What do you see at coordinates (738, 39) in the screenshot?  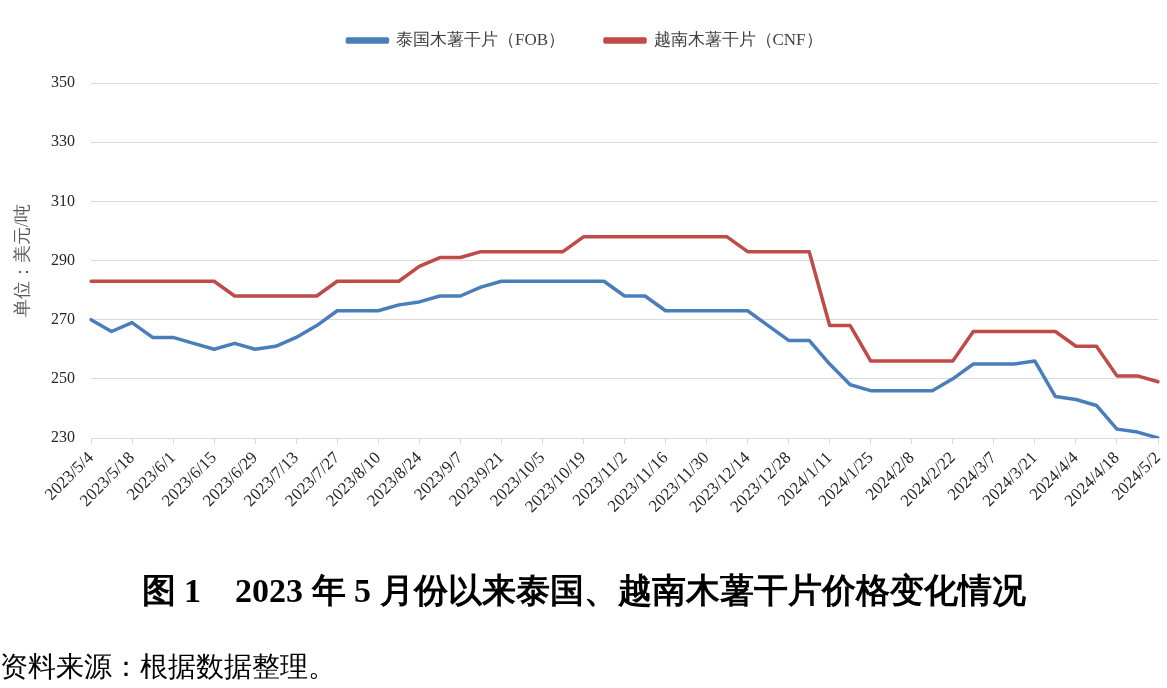 I see `legend-label: 越南木薯干片（CNF）` at bounding box center [738, 39].